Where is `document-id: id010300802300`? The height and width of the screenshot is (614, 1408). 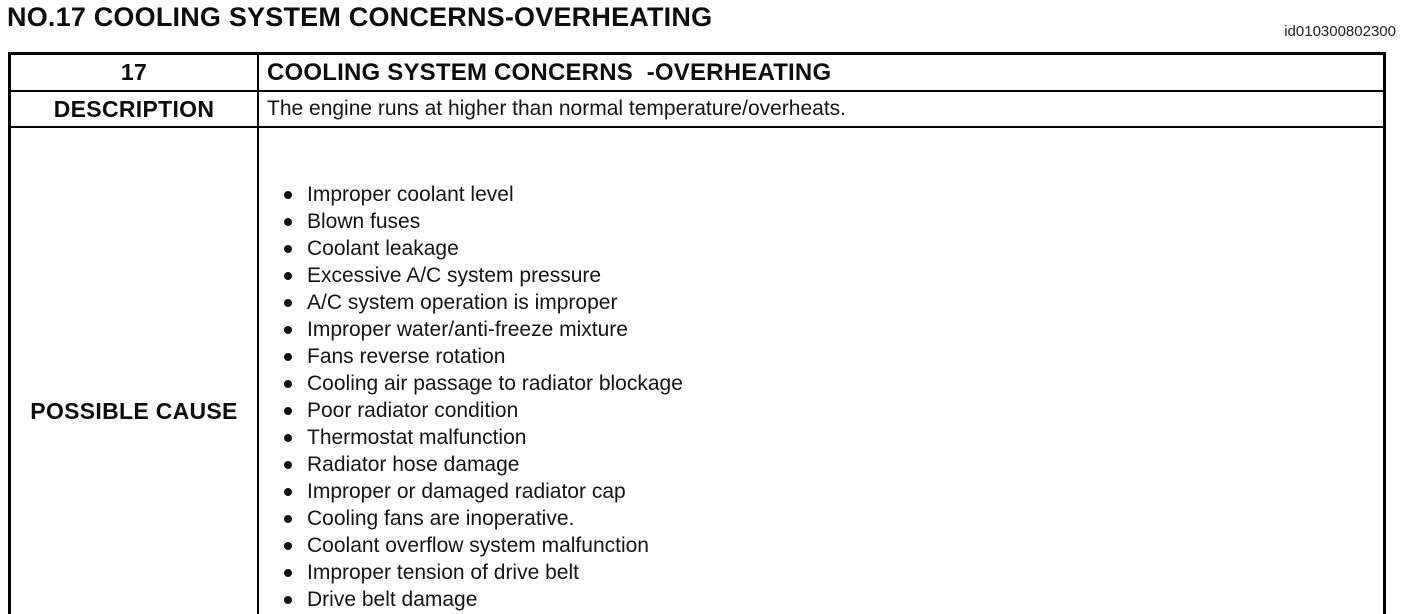
document-id: id010300802300 is located at coordinates (1340, 31).